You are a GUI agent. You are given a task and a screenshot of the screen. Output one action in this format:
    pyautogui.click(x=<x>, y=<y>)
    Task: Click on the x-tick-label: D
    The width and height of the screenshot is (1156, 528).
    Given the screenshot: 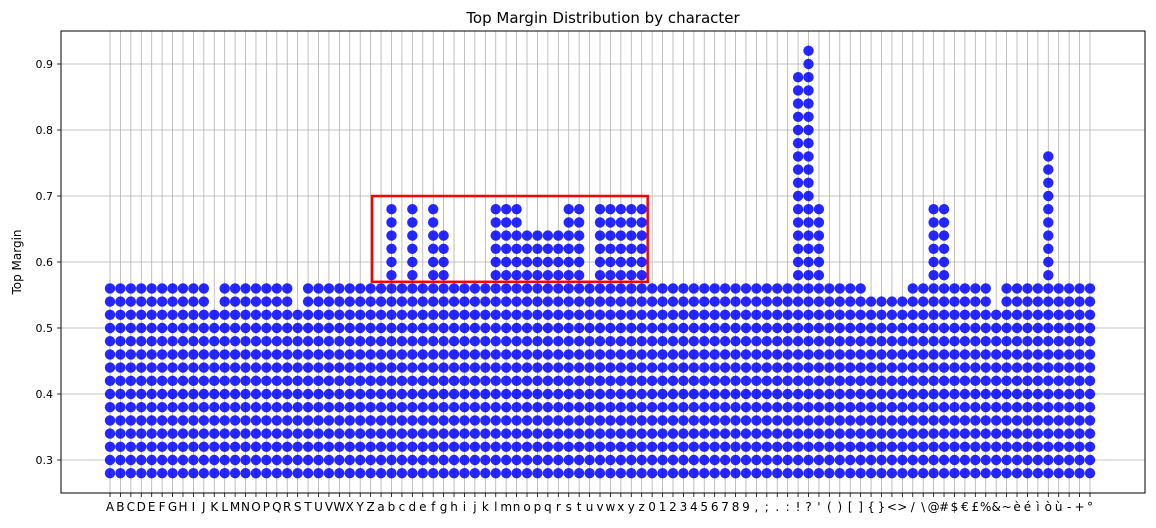 What is the action you would take?
    pyautogui.click(x=141, y=507)
    